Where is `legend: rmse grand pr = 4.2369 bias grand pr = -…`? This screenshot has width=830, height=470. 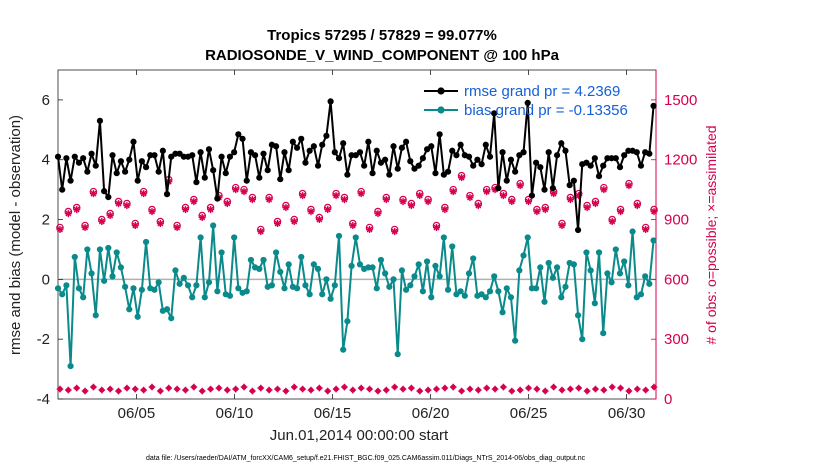
legend: rmse grand pr = 4.2369 bias grand pr = -… is located at coordinates (526, 101).